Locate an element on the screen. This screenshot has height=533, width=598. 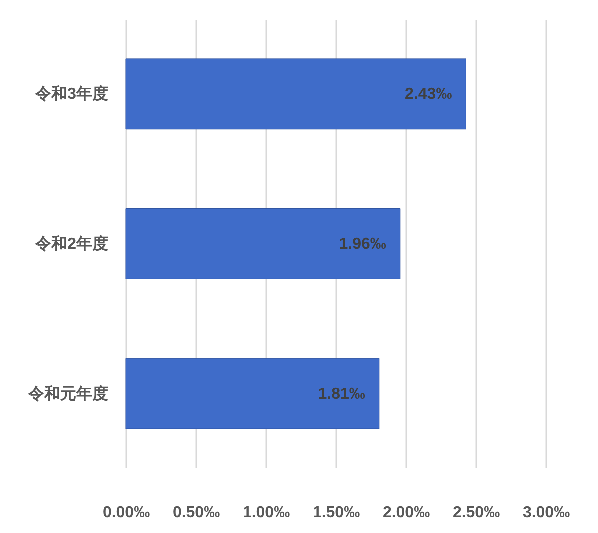
data-label: 2.43‰ is located at coordinates (428, 95).